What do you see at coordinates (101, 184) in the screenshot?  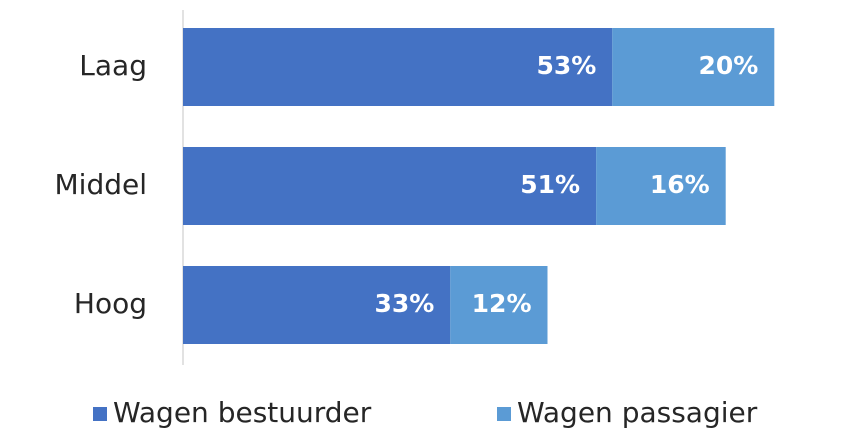 I see `category-label: Middel` at bounding box center [101, 184].